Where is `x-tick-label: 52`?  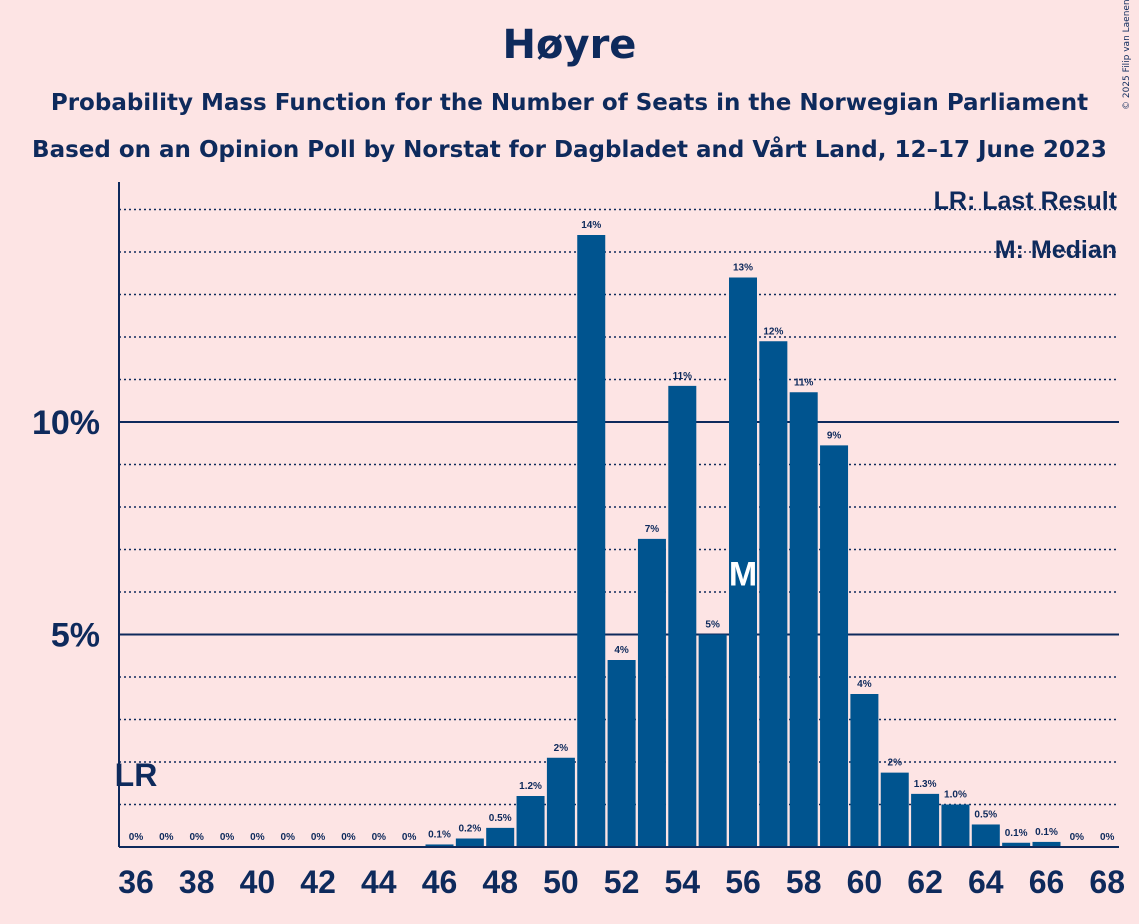 x-tick-label: 52 is located at coordinates (622, 882).